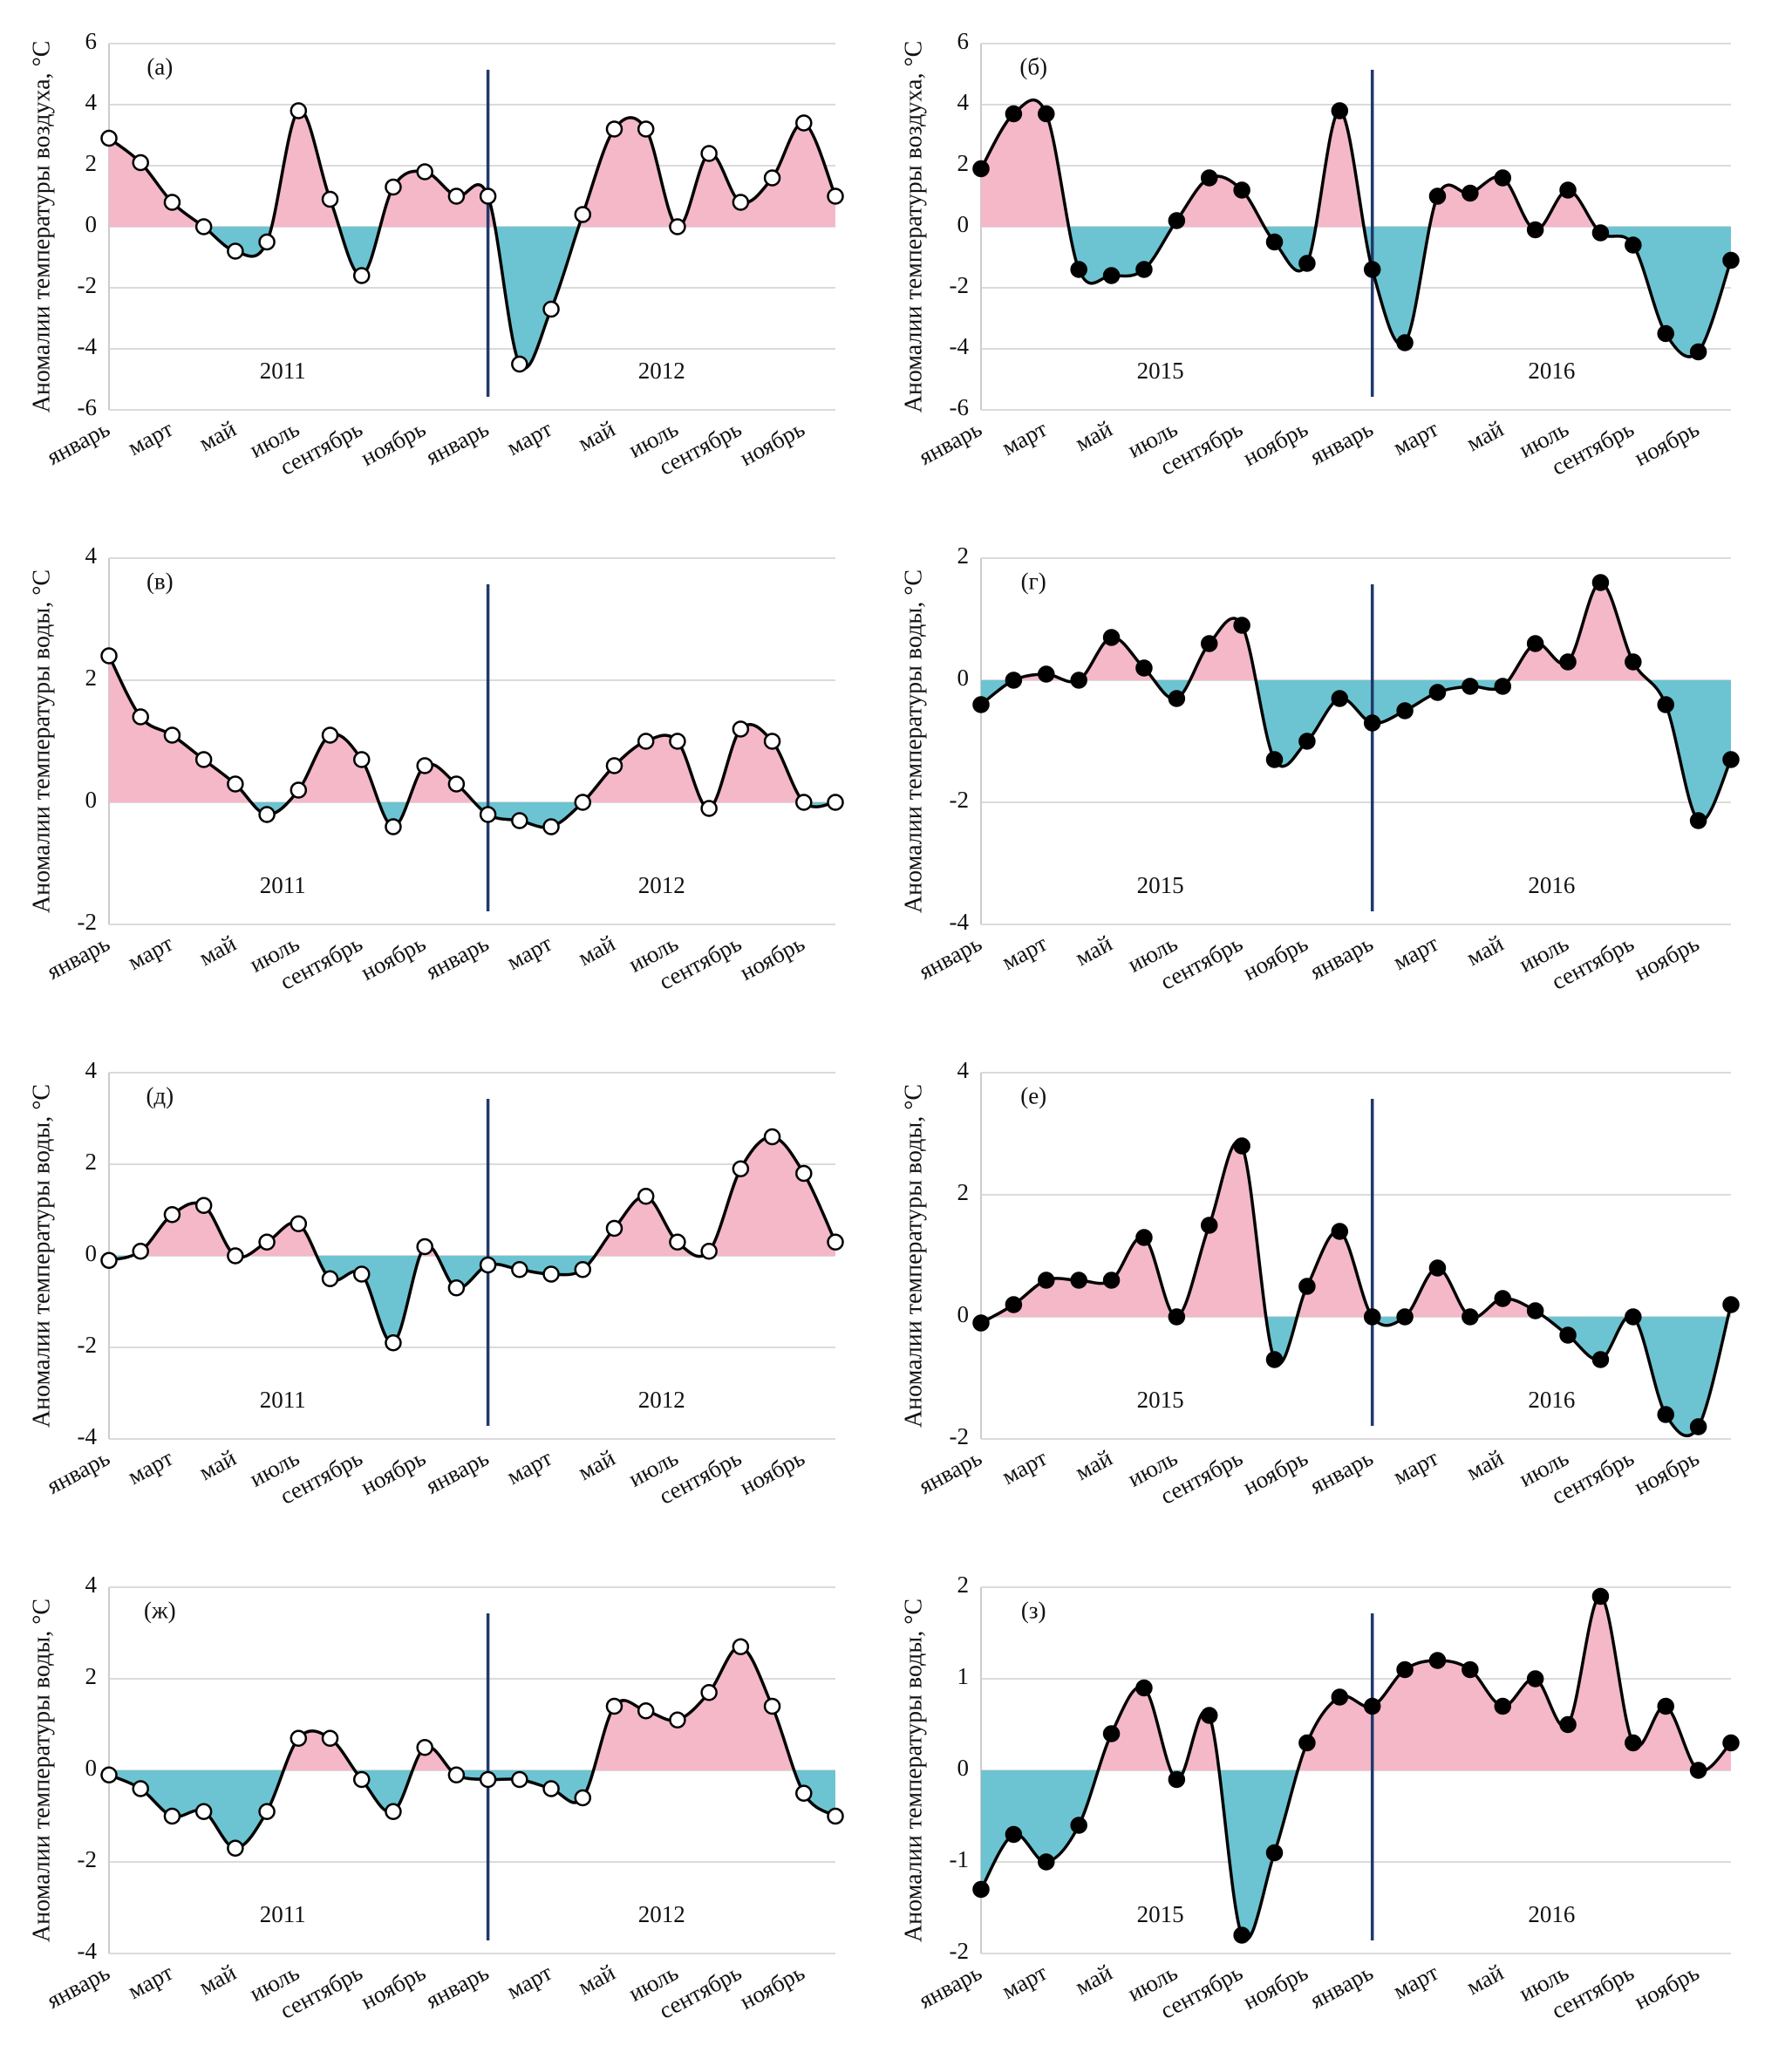 The width and height of the screenshot is (1792, 2066). What do you see at coordinates (661, 1914) in the screenshot?
I see `year-label: 2012` at bounding box center [661, 1914].